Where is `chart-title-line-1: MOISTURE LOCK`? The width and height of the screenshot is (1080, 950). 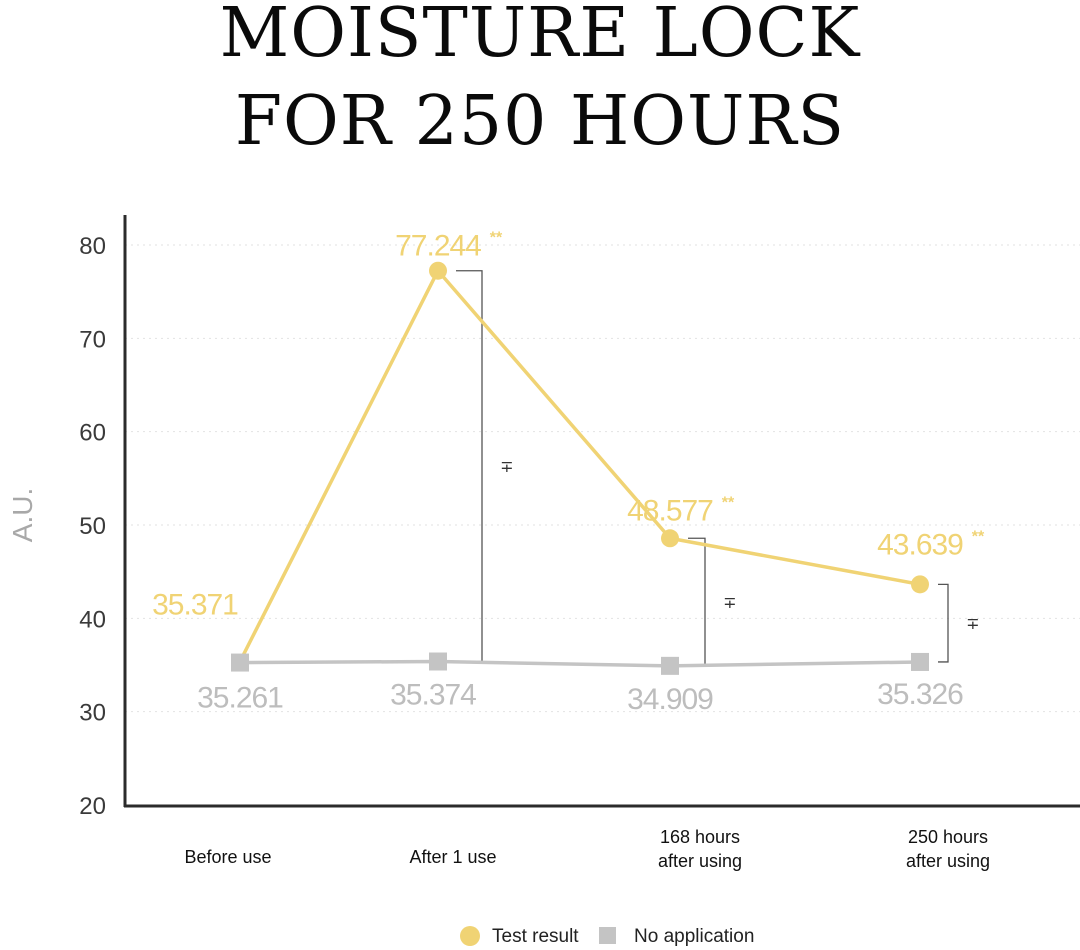 chart-title-line-1: MOISTURE LOCK is located at coordinates (540, 36).